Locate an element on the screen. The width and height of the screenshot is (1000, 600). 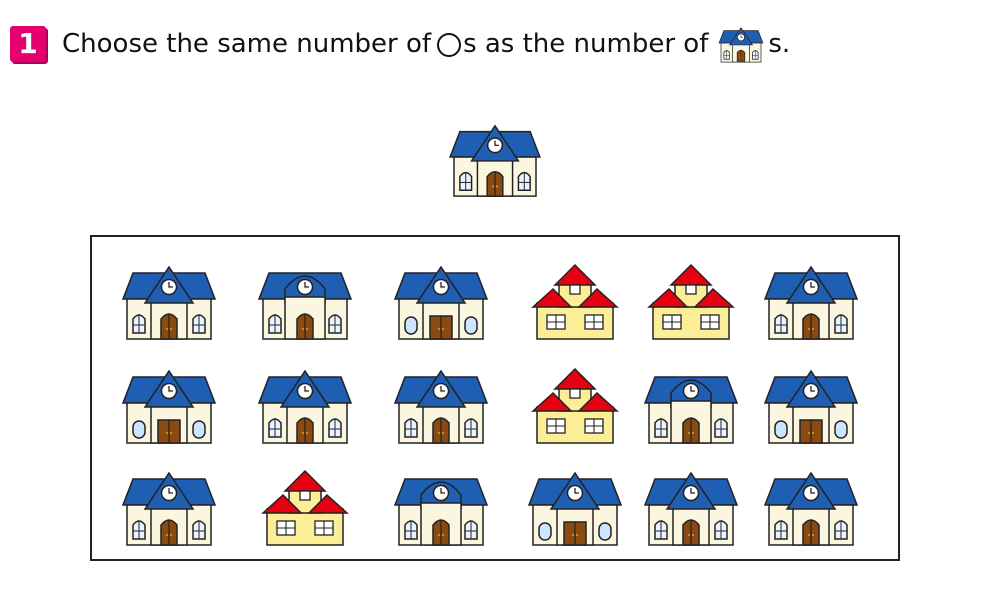
sample-school-building is located at coordinates (495, 159).